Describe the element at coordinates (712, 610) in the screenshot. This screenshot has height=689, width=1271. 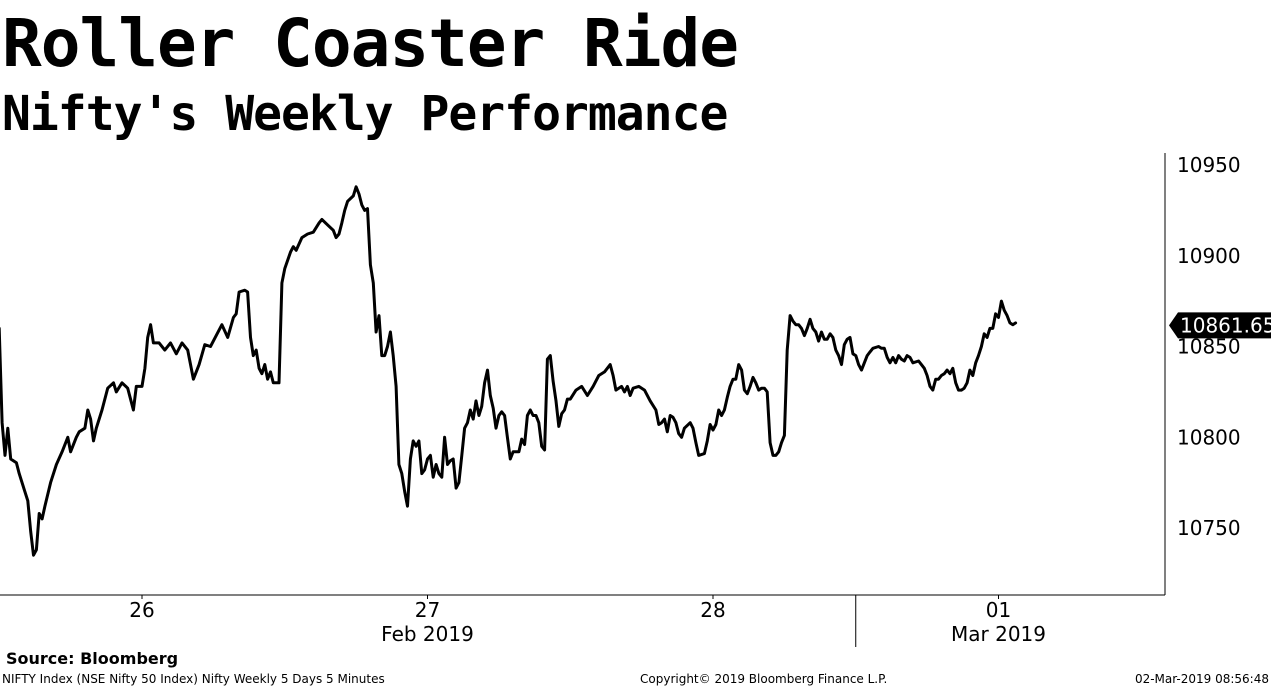
I see `x-tick-label: 28` at that location.